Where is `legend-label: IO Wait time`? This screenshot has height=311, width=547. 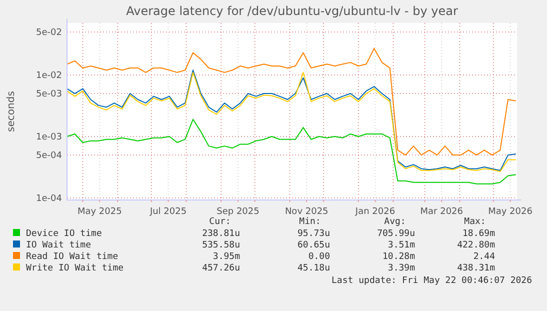
legend-label: IO Wait time is located at coordinates (59, 245).